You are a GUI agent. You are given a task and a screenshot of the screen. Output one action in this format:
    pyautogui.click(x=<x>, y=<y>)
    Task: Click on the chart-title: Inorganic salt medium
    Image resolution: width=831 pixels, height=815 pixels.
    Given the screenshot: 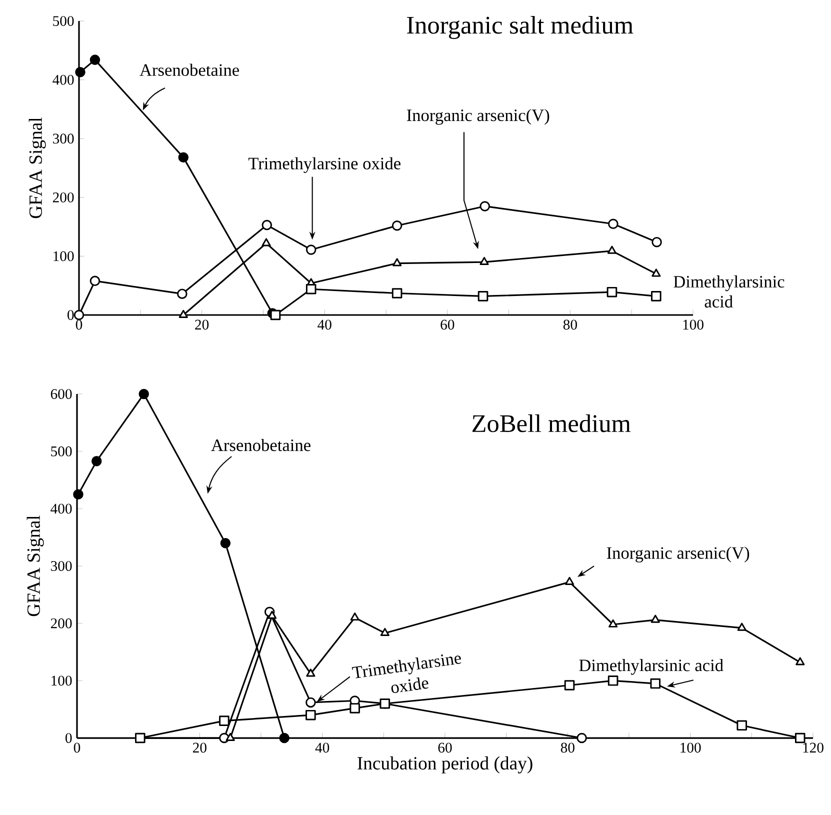 What is the action you would take?
    pyautogui.click(x=520, y=27)
    